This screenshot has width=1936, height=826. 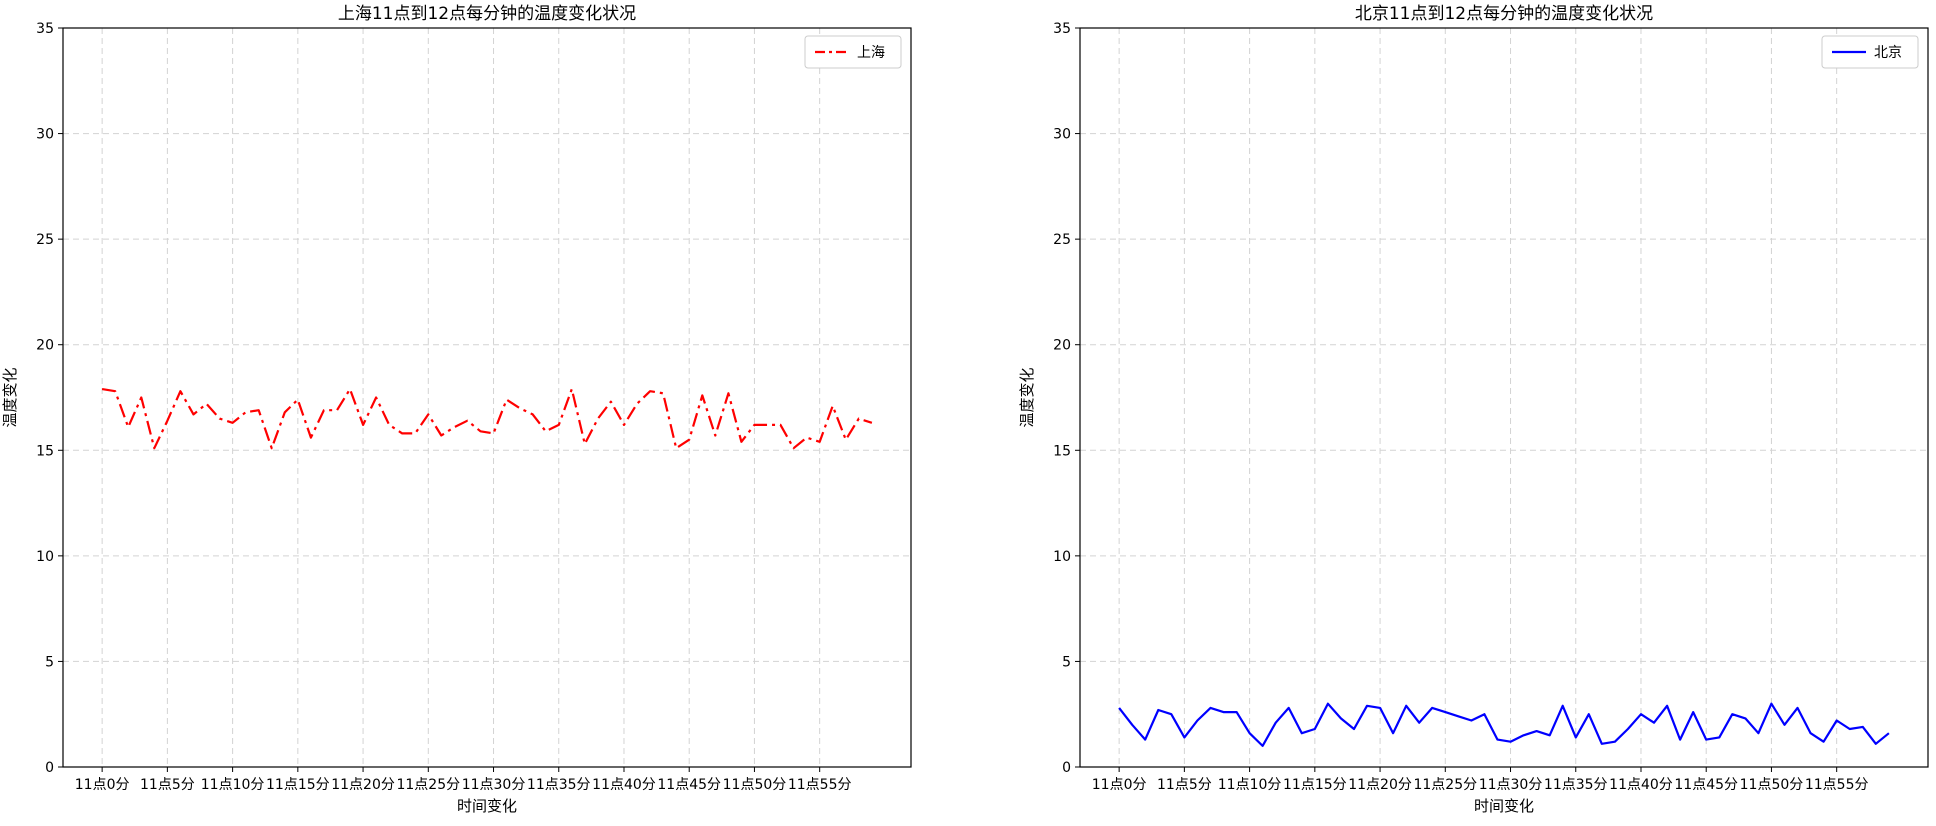 I want to click on legend-label: 北京, so click(x=1888, y=53).